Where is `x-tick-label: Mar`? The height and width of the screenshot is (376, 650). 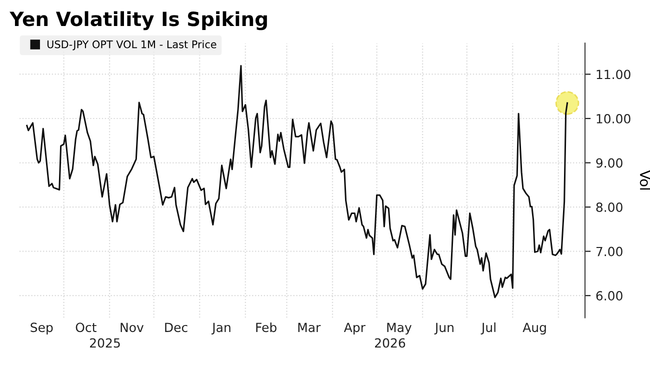 x-tick-label: Mar is located at coordinates (309, 327).